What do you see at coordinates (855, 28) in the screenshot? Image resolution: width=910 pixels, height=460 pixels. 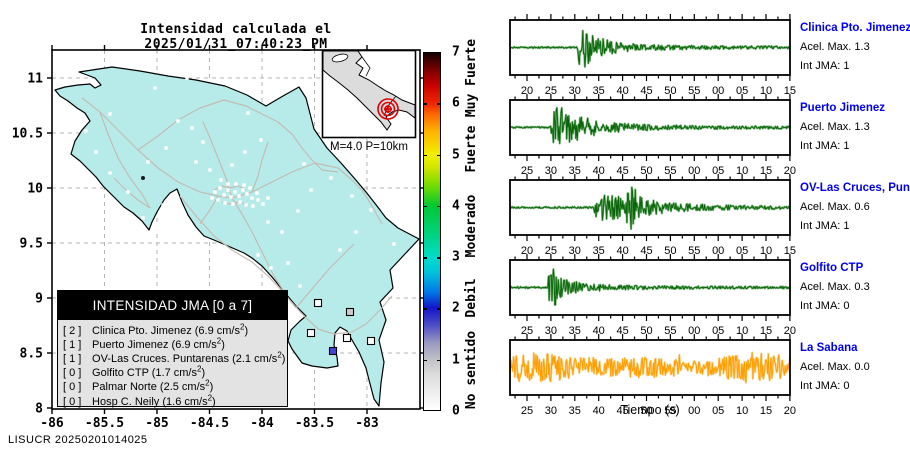 I see `station-name: Clinica Pto. Jimenez` at bounding box center [855, 28].